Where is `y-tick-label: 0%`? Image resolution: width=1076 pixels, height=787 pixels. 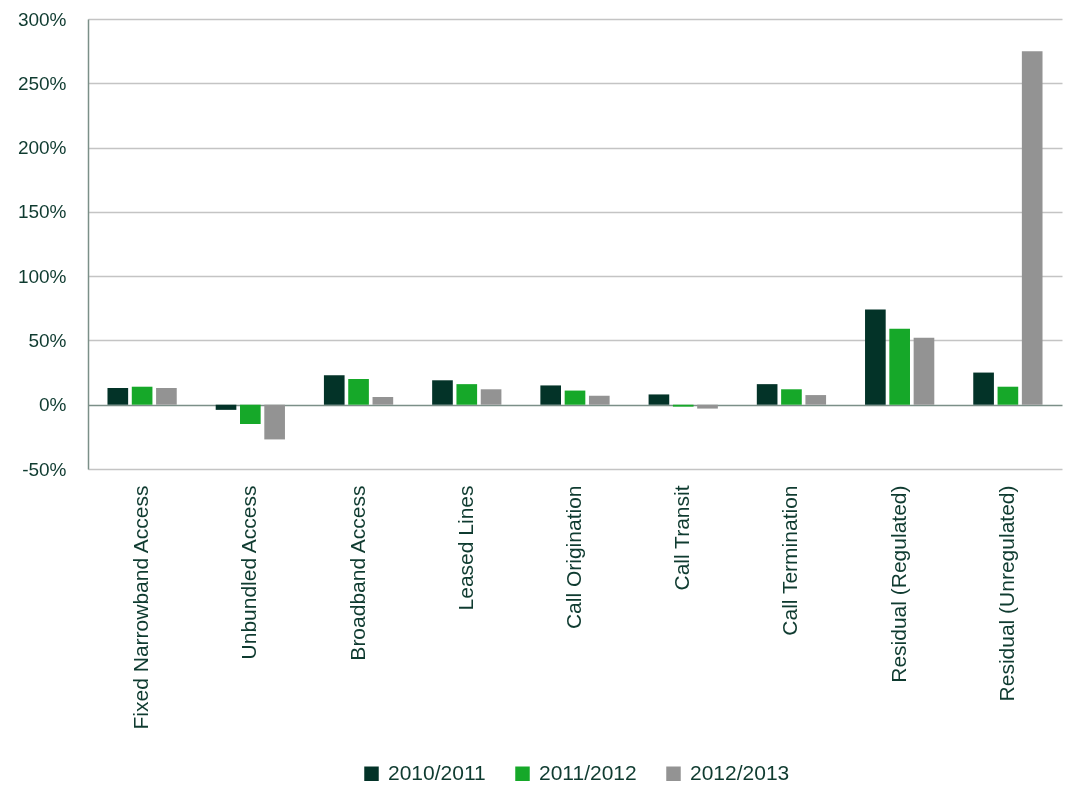 y-tick-label: 0% is located at coordinates (53, 405).